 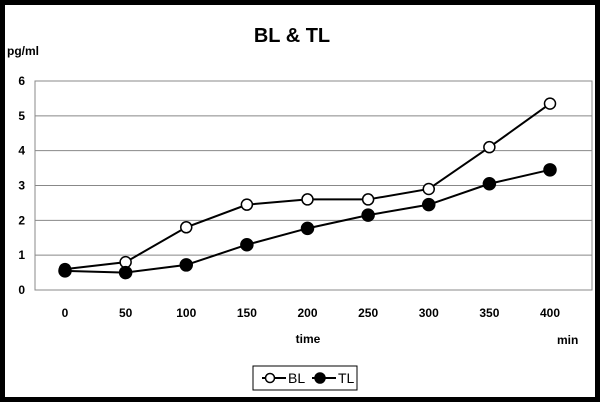 I want to click on x-tick-label: 400, so click(x=550, y=313).